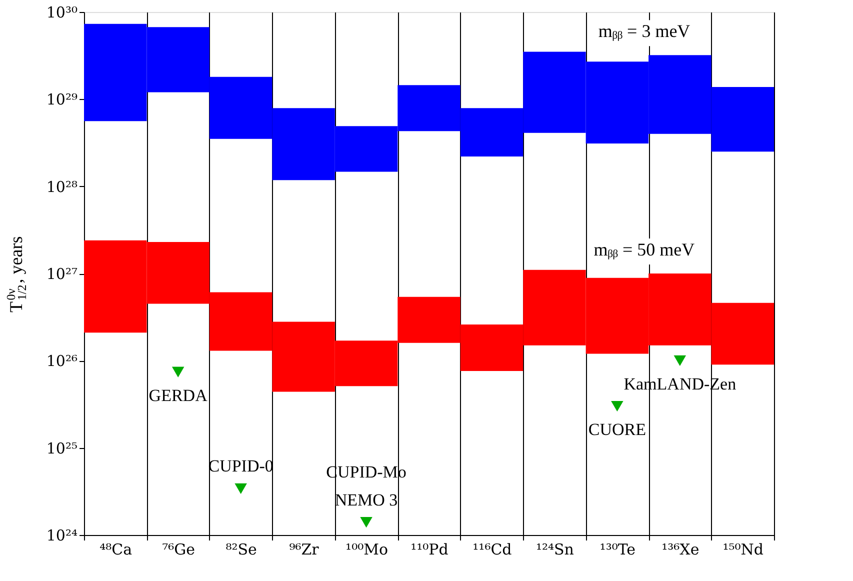 This screenshot has height=581, width=853. What do you see at coordinates (178, 396) in the screenshot?
I see `annotation: GERDA` at bounding box center [178, 396].